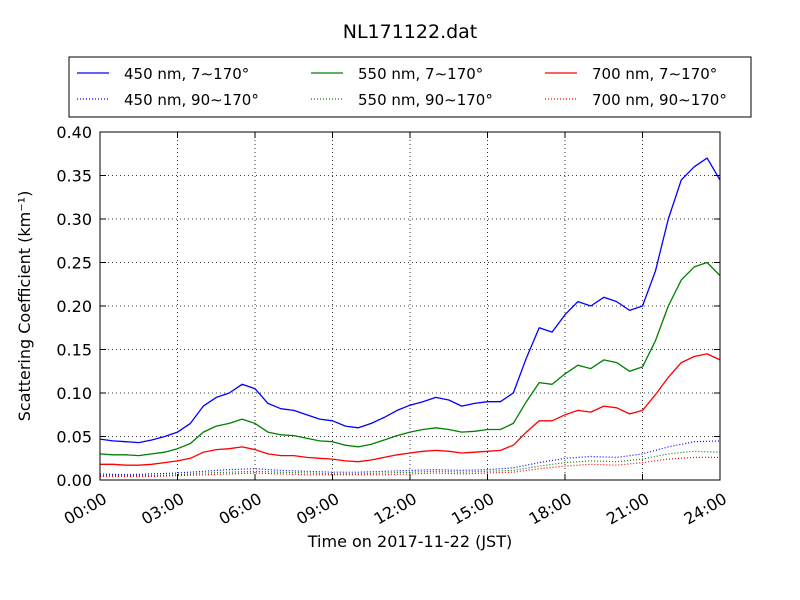 Image resolution: width=800 pixels, height=600 pixels. I want to click on y-tick-label: 0.15, so click(74, 350).